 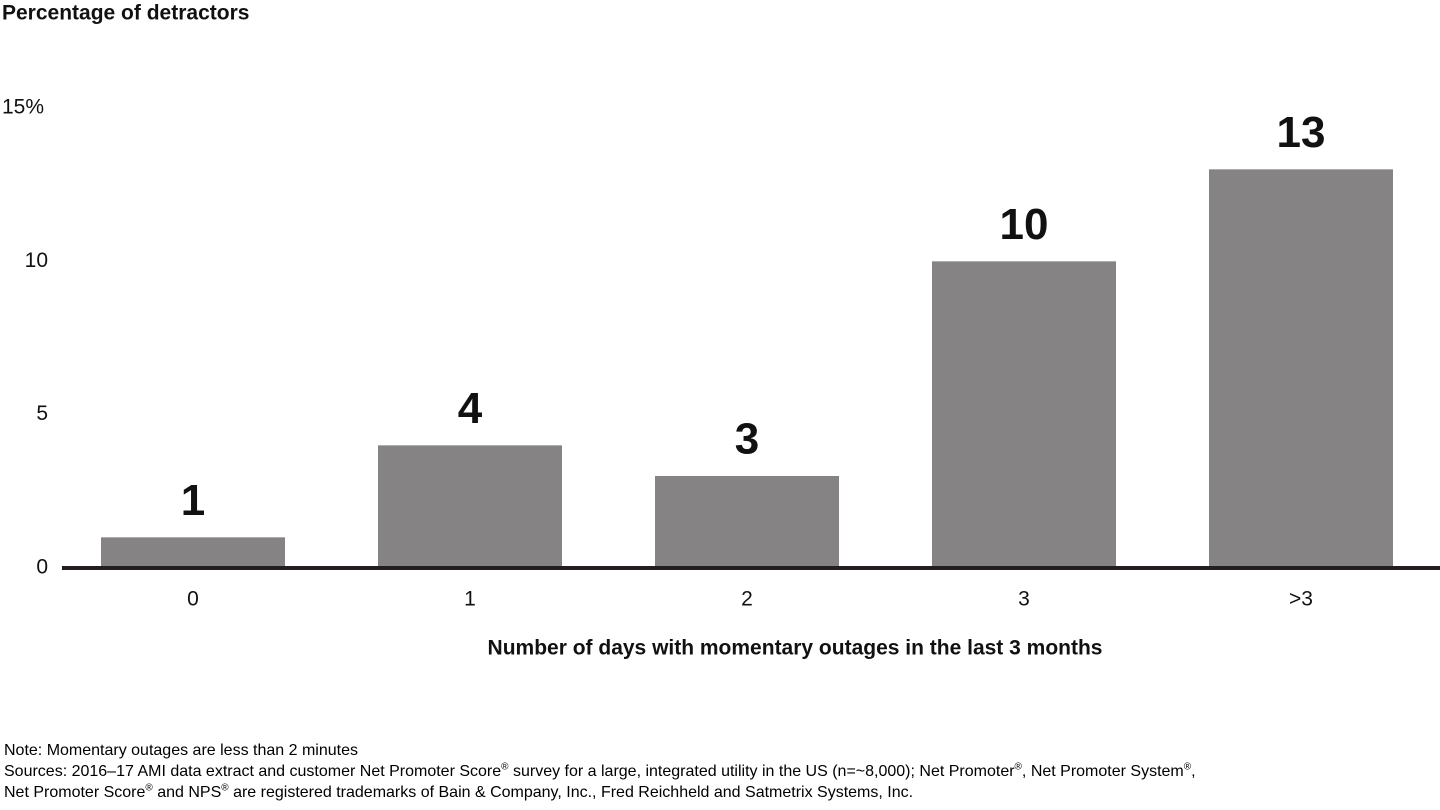 I want to click on value-label: 1, so click(x=193, y=500).